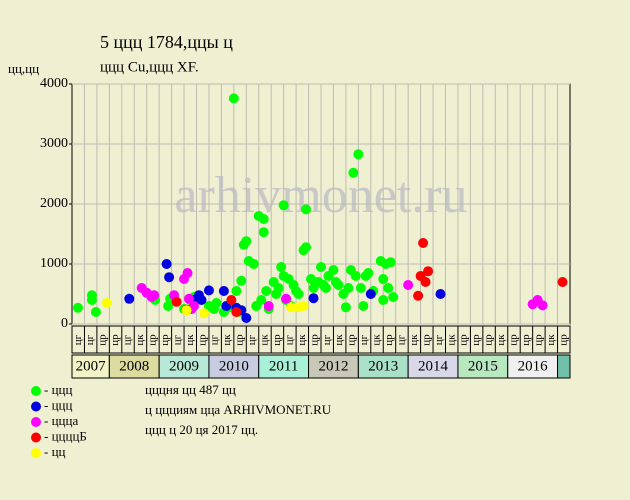 The image size is (630, 500). What do you see at coordinates (64, 323) in the screenshot?
I see `y-tick-label: 0` at bounding box center [64, 323].